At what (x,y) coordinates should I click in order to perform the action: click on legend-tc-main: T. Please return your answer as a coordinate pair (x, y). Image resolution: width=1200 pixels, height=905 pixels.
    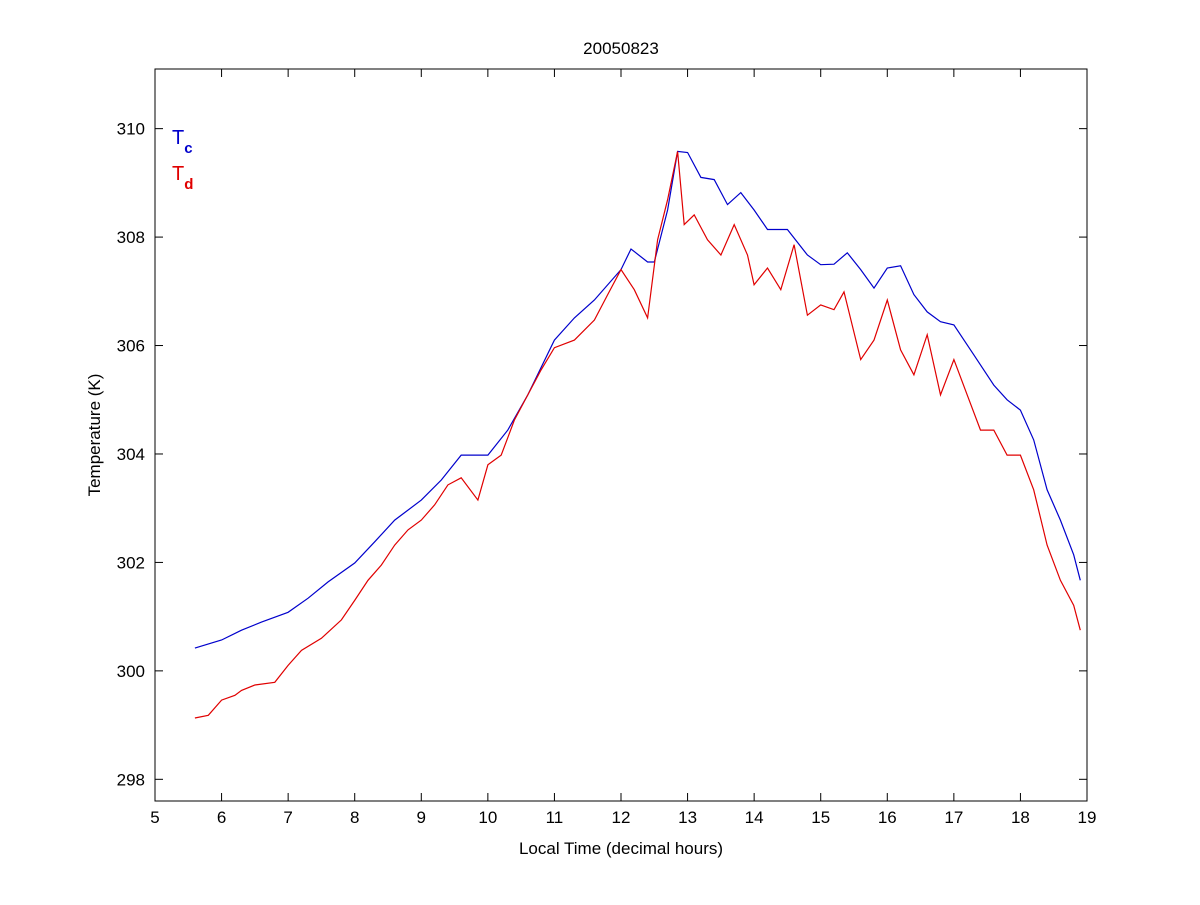
    Looking at the image, I should click on (178, 138).